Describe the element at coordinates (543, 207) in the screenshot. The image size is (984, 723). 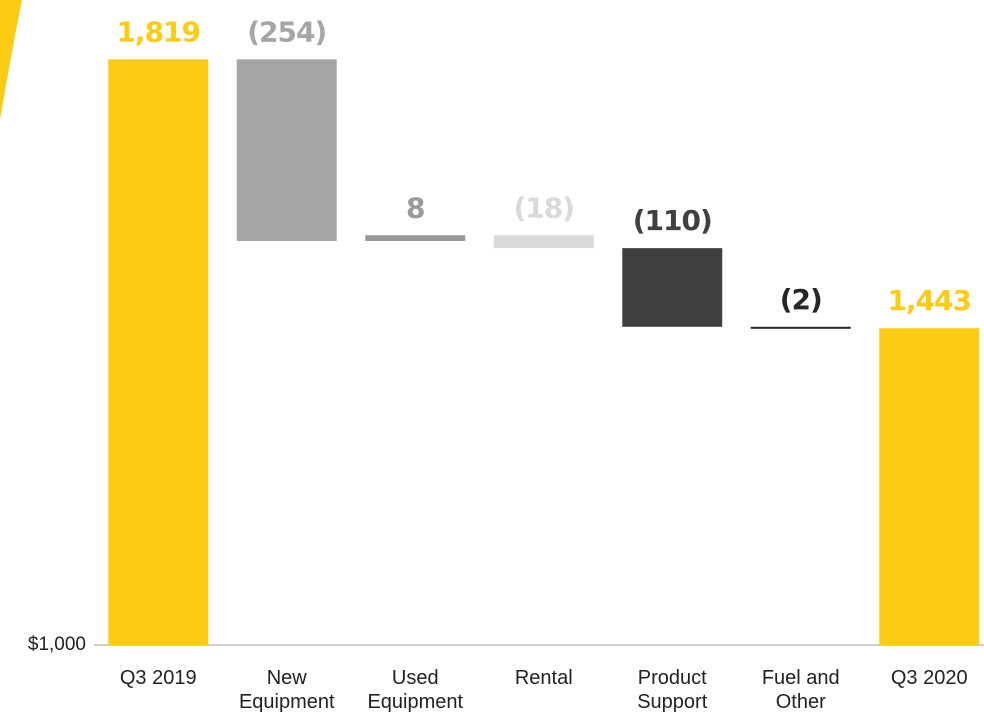
I see `value-label: (18)` at that location.